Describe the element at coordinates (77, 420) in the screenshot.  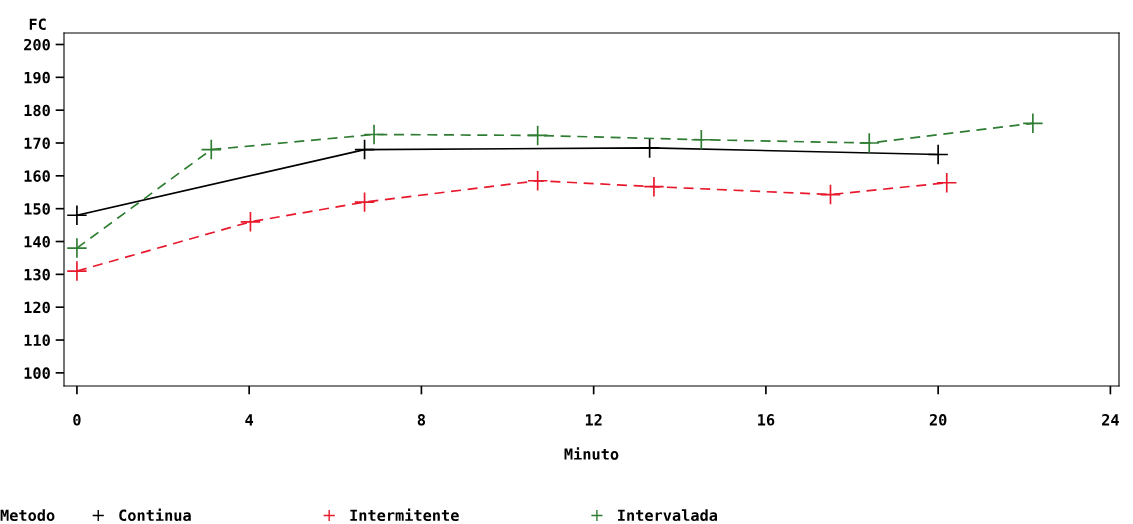
I see `x-tick-label: 0` at that location.